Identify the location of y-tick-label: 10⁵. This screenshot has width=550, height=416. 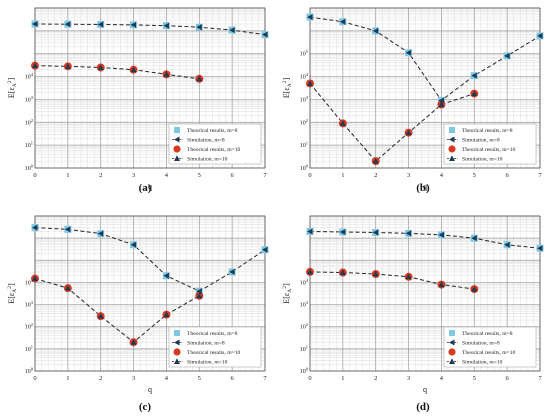
(304, 53).